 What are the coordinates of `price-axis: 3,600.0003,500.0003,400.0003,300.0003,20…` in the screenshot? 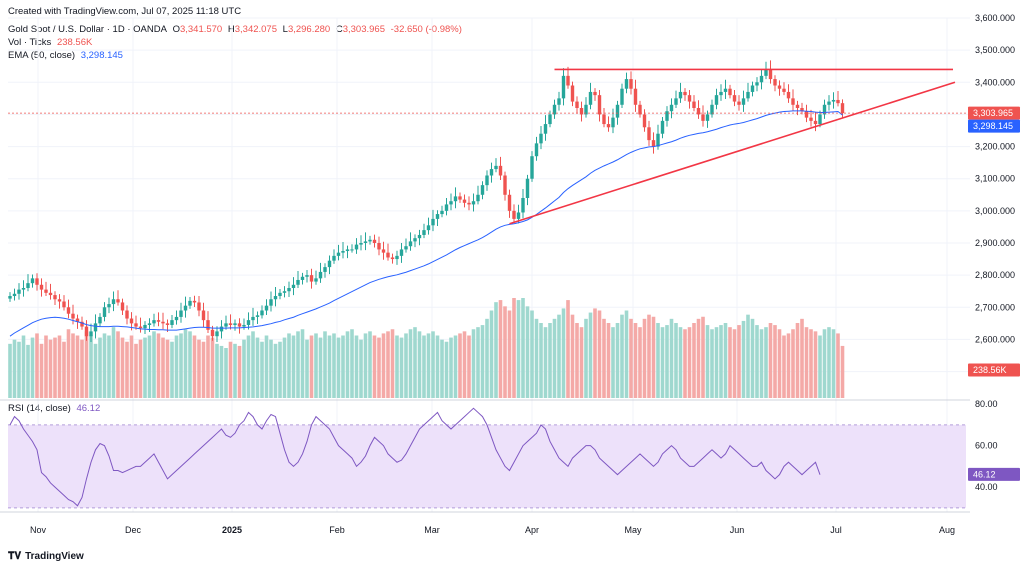 It's located at (995, 195).